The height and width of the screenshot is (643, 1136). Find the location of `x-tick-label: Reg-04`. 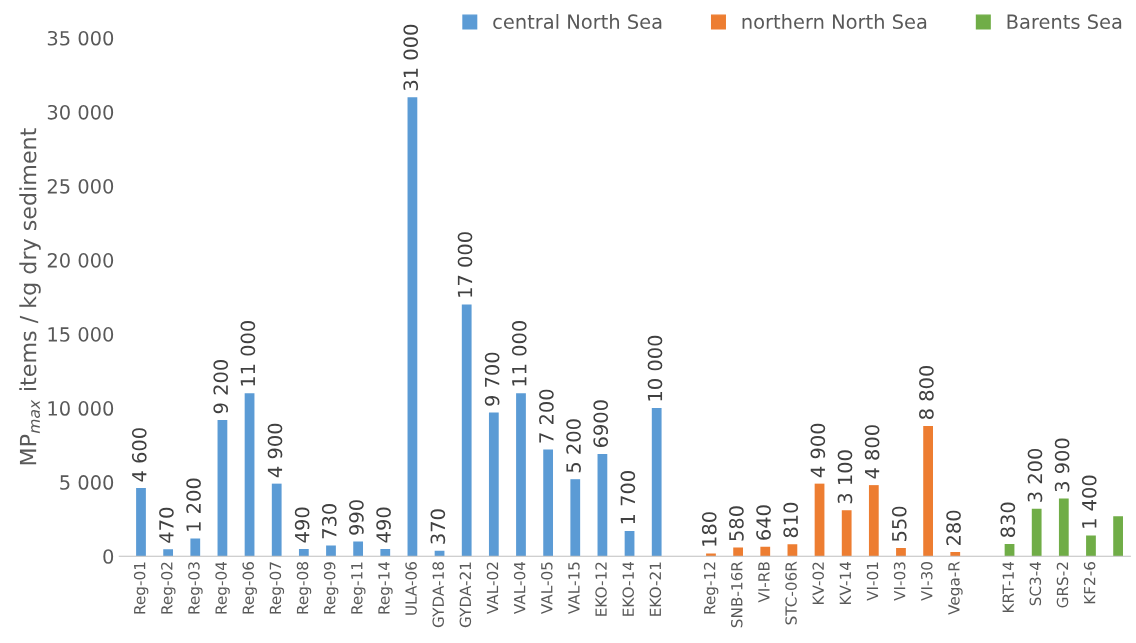

x-tick-label: Reg-04 is located at coordinates (222, 587).